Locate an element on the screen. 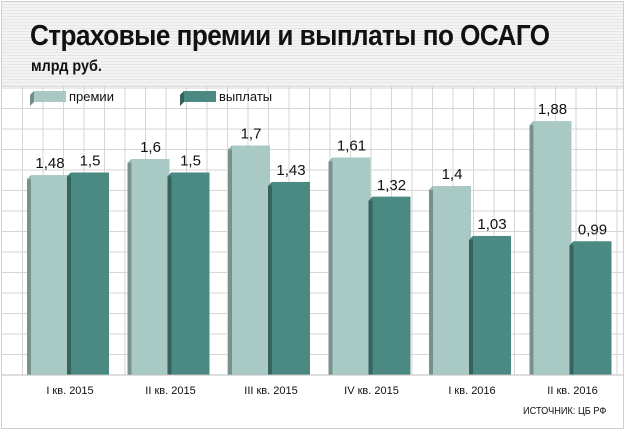 The width and height of the screenshot is (627, 432). x-tick-label: III кв. 2015 is located at coordinates (270, 391).